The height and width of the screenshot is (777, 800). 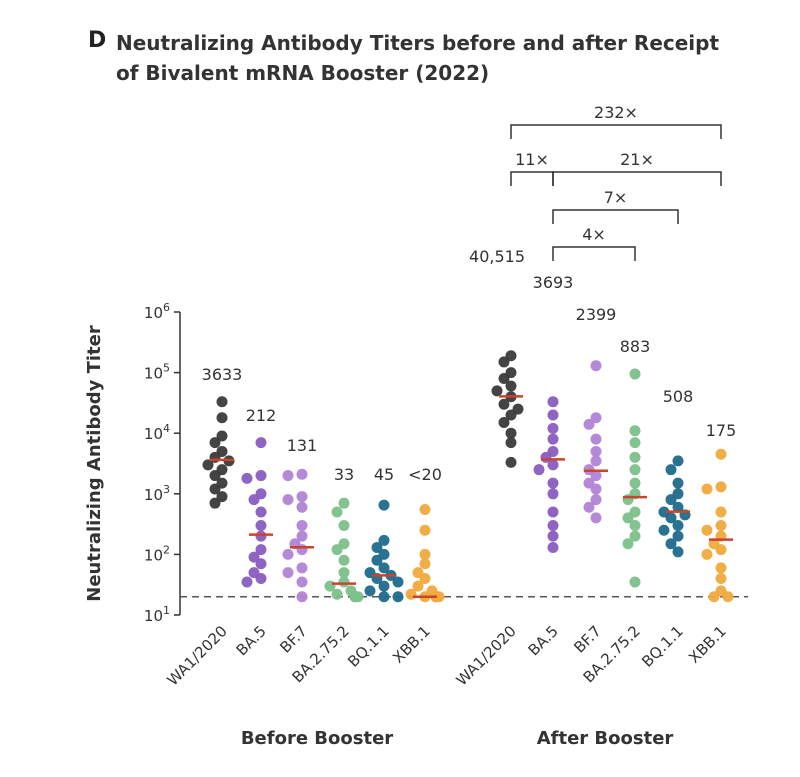 I want to click on fold-change-brackets: 232× 11× 21× 7× 4×, so click(x=616, y=182).